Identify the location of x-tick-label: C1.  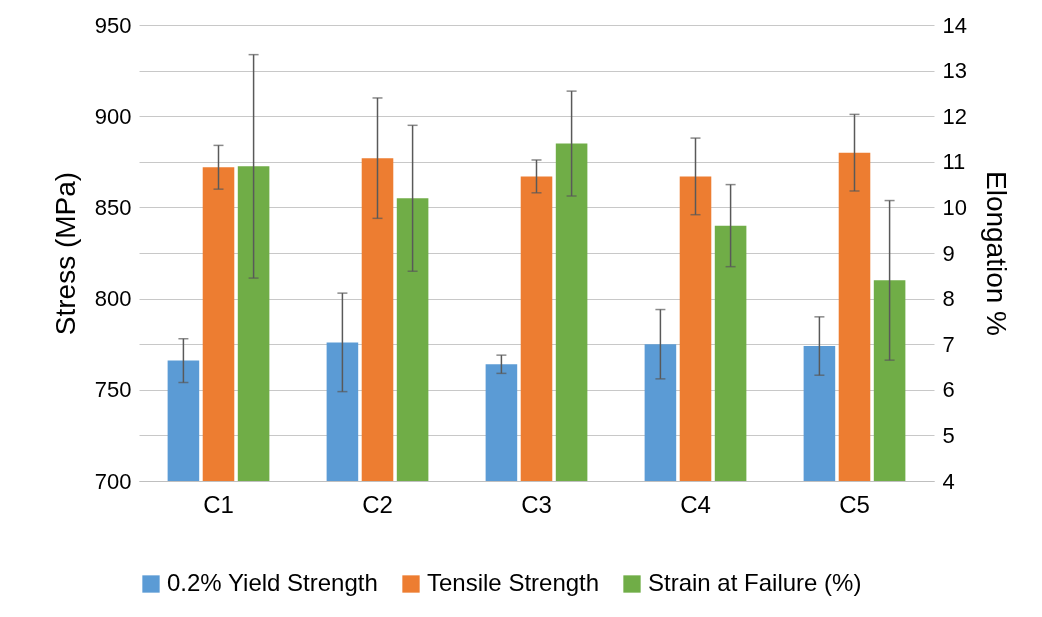
(218, 504).